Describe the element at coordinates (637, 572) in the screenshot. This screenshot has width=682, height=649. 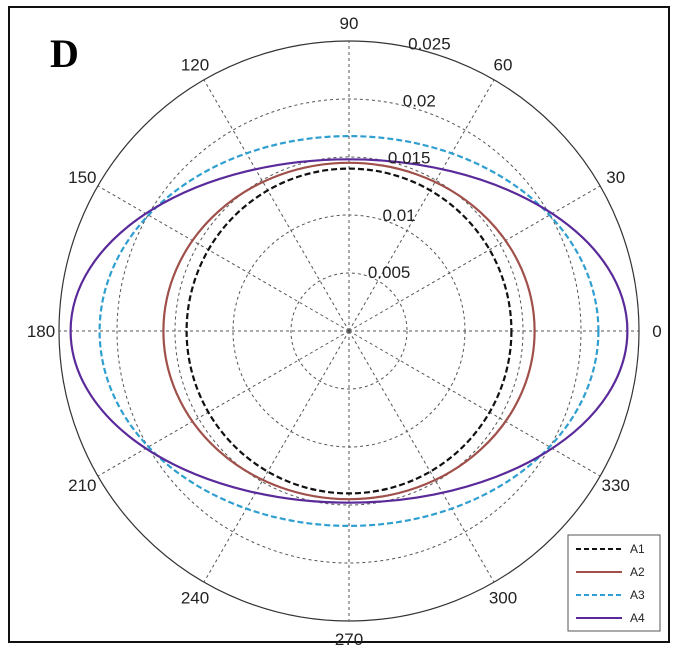
I see `legend-label-A2: A2` at that location.